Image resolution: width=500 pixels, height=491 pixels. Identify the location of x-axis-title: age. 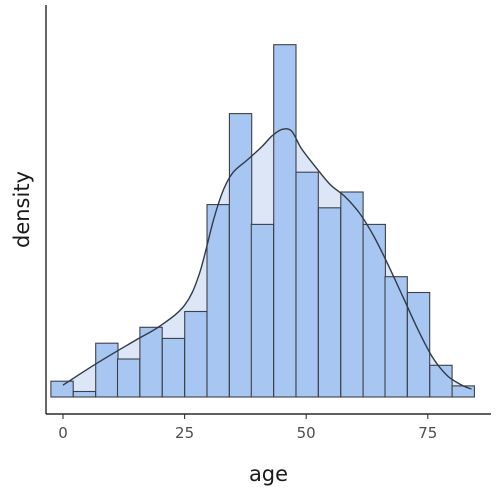
(268, 474).